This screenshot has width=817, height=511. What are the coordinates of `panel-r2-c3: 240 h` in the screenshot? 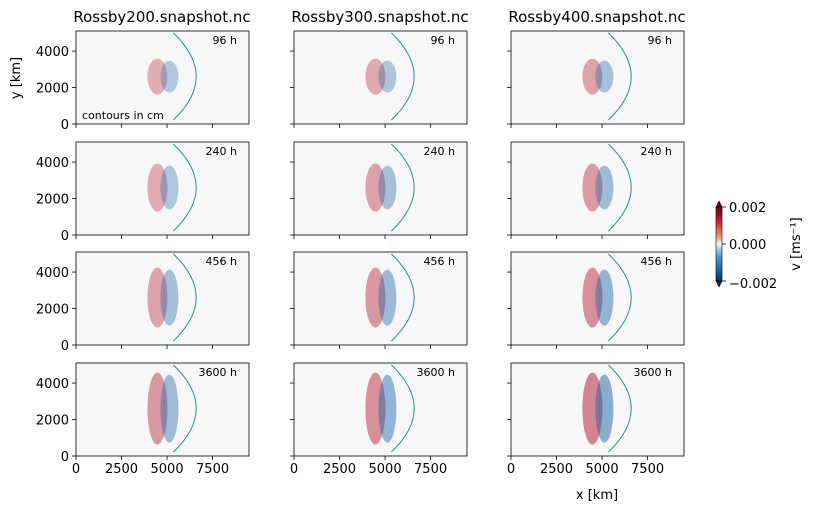 It's located at (596, 190).